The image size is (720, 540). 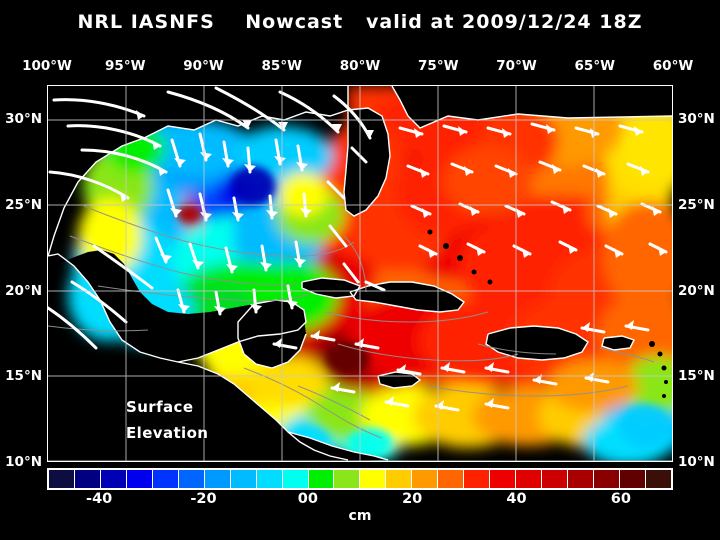 I want to click on colorbar, so click(x=360, y=479).